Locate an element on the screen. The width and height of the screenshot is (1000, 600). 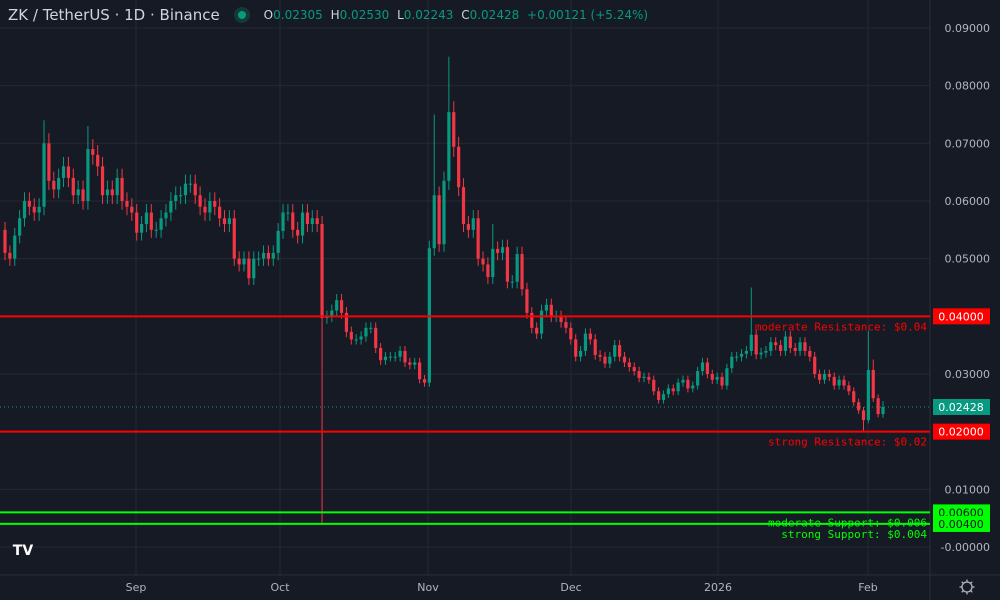
high-value: 0.02530 is located at coordinates (364, 15).